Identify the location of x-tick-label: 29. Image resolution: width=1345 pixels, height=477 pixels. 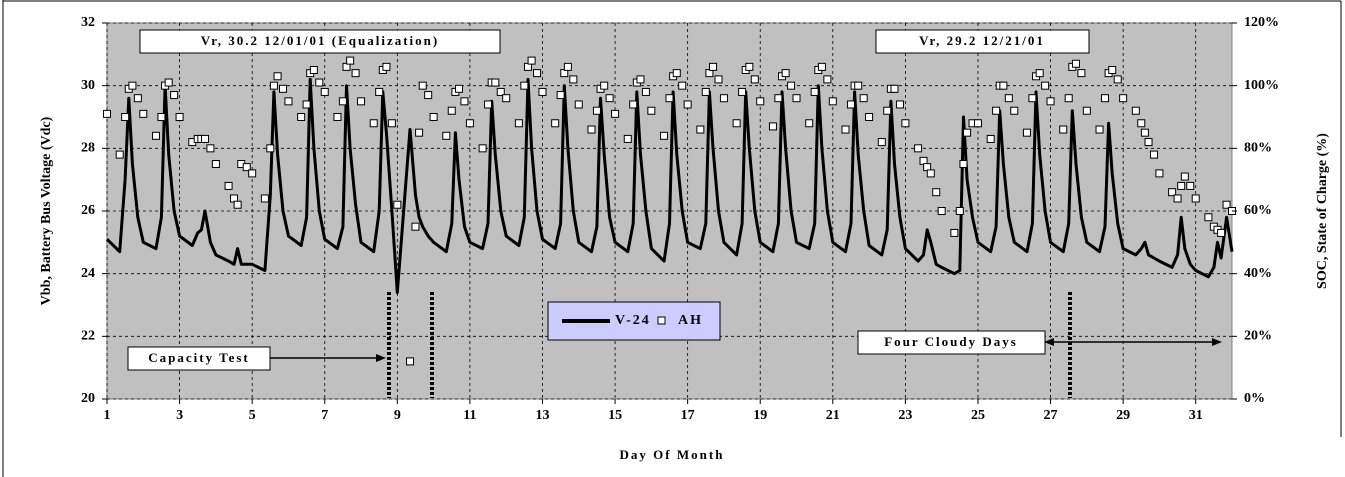
(1123, 415).